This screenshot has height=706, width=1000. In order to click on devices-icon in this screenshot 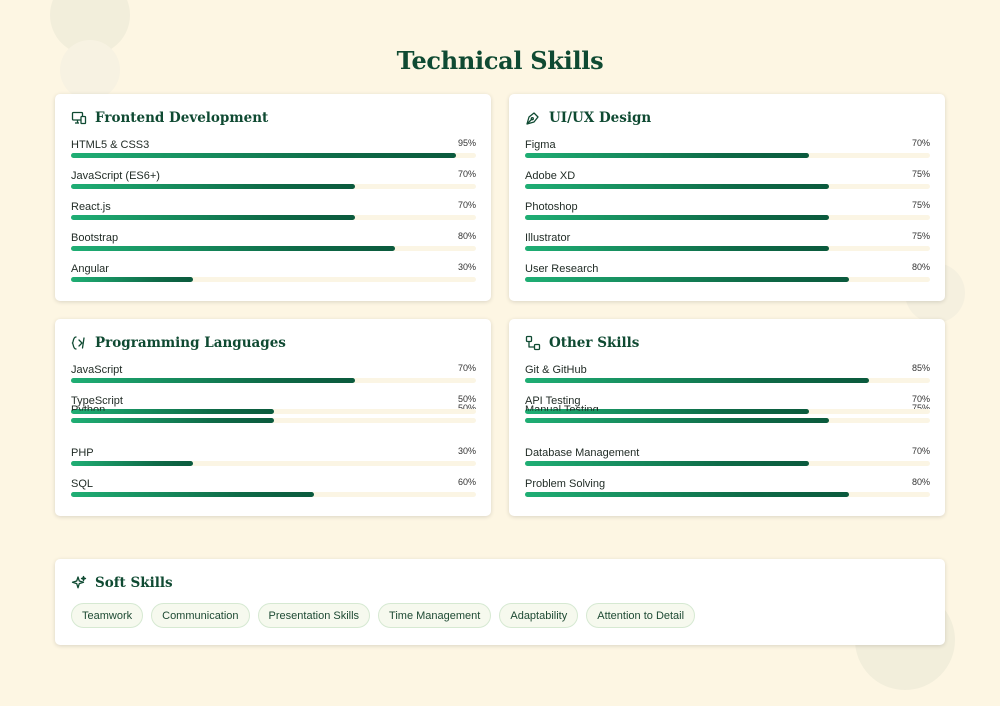, I will do `click(79, 118)`.